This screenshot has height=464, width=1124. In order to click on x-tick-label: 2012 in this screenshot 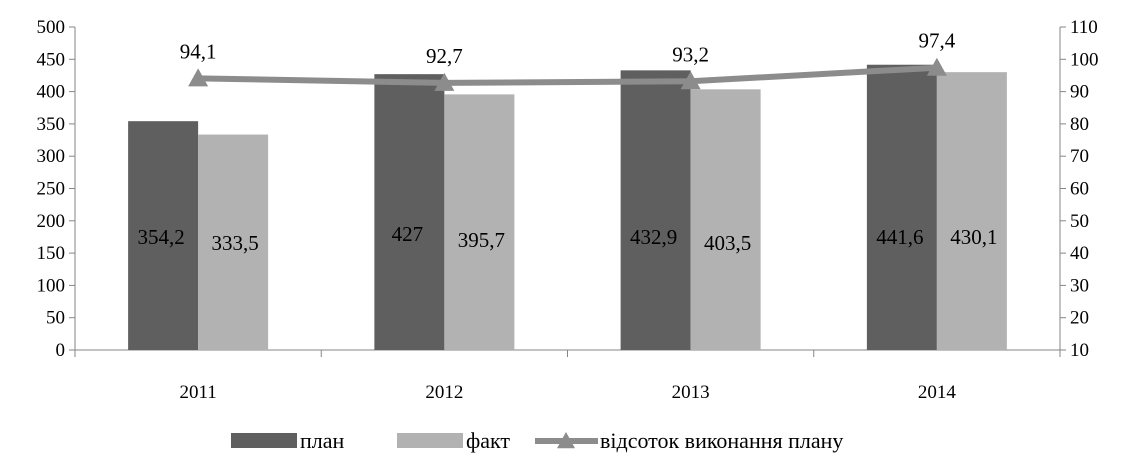, I will do `click(444, 392)`.